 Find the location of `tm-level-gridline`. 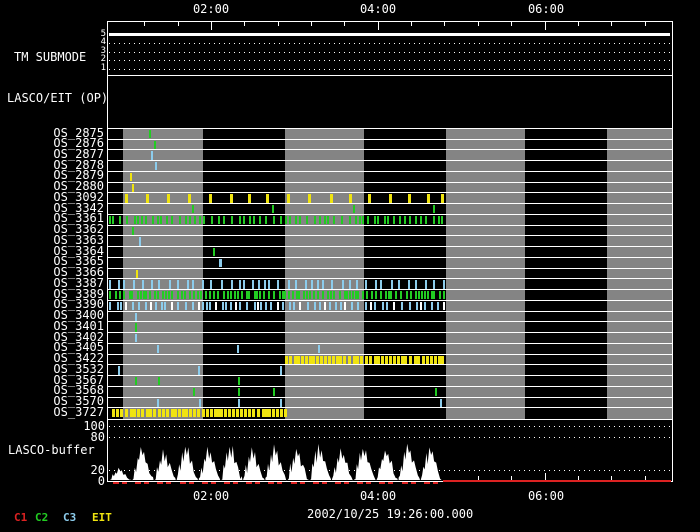

tm-level-gridline is located at coordinates (389, 43).